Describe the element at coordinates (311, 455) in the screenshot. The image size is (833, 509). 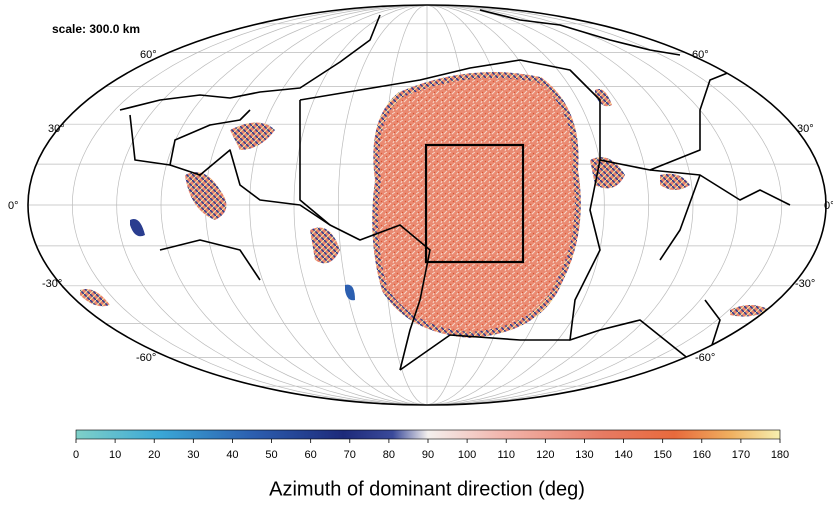
I see `colorbar-tick-label: 60` at that location.